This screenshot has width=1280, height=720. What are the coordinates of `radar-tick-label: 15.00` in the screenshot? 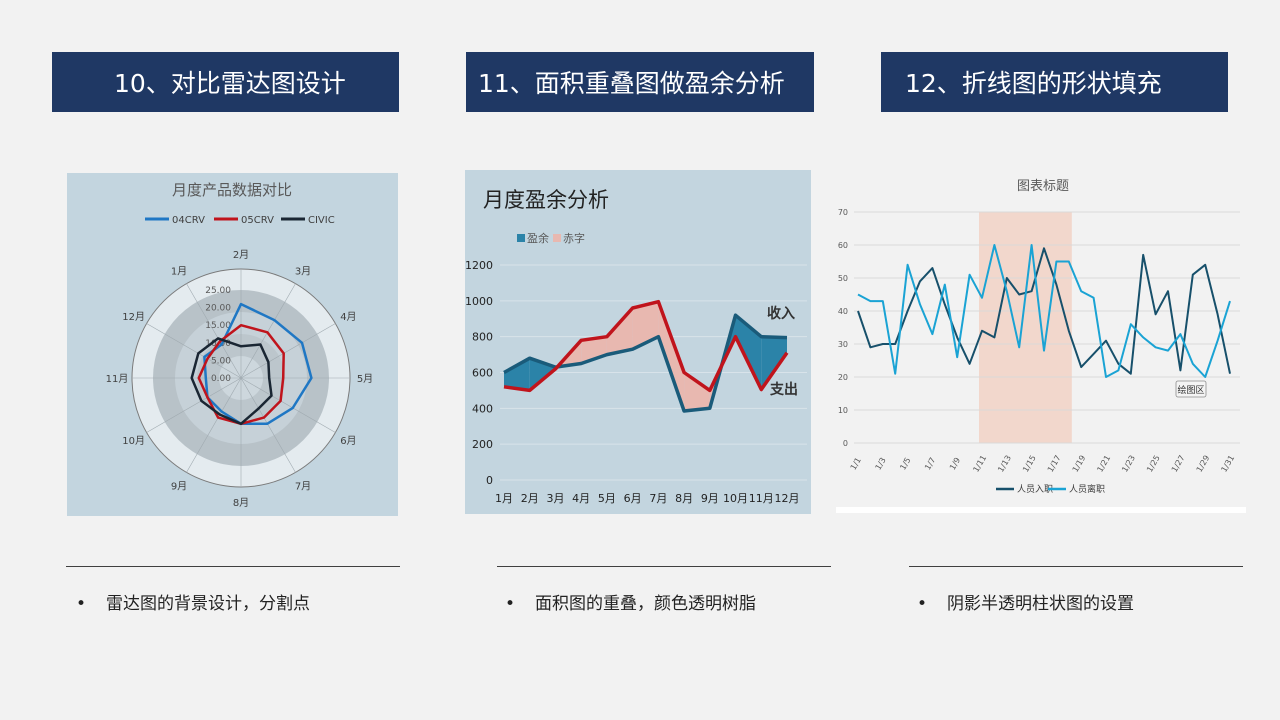 It's located at (218, 326).